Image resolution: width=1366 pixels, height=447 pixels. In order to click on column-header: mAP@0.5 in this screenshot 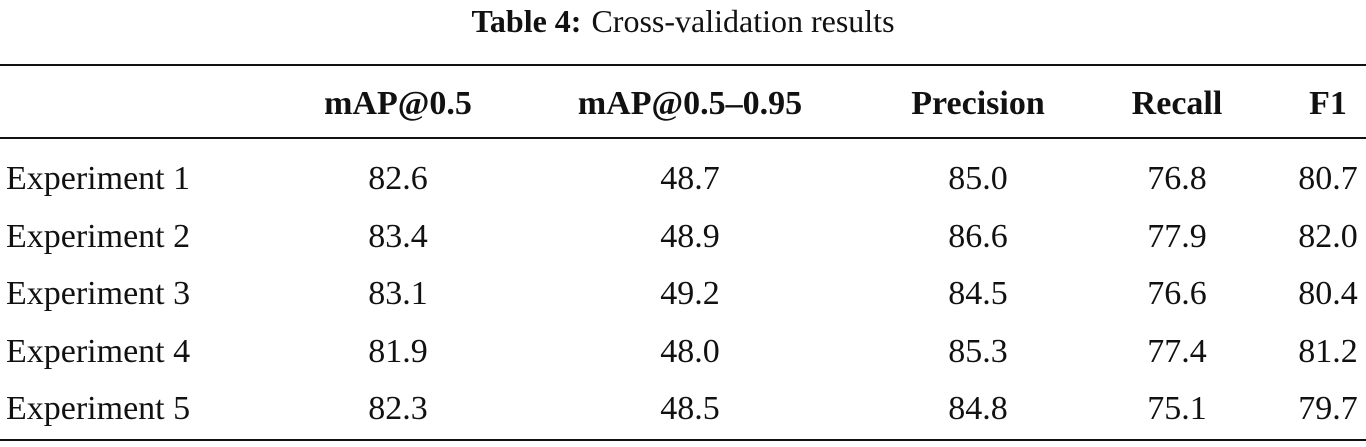, I will do `click(398, 103)`.